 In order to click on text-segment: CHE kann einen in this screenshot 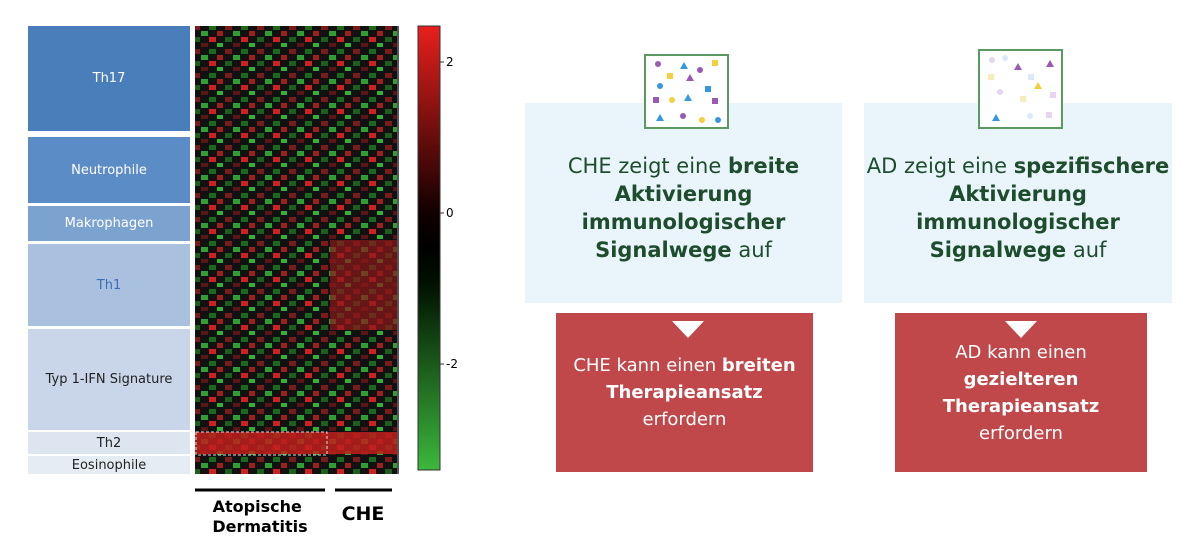, I will do `click(647, 365)`.